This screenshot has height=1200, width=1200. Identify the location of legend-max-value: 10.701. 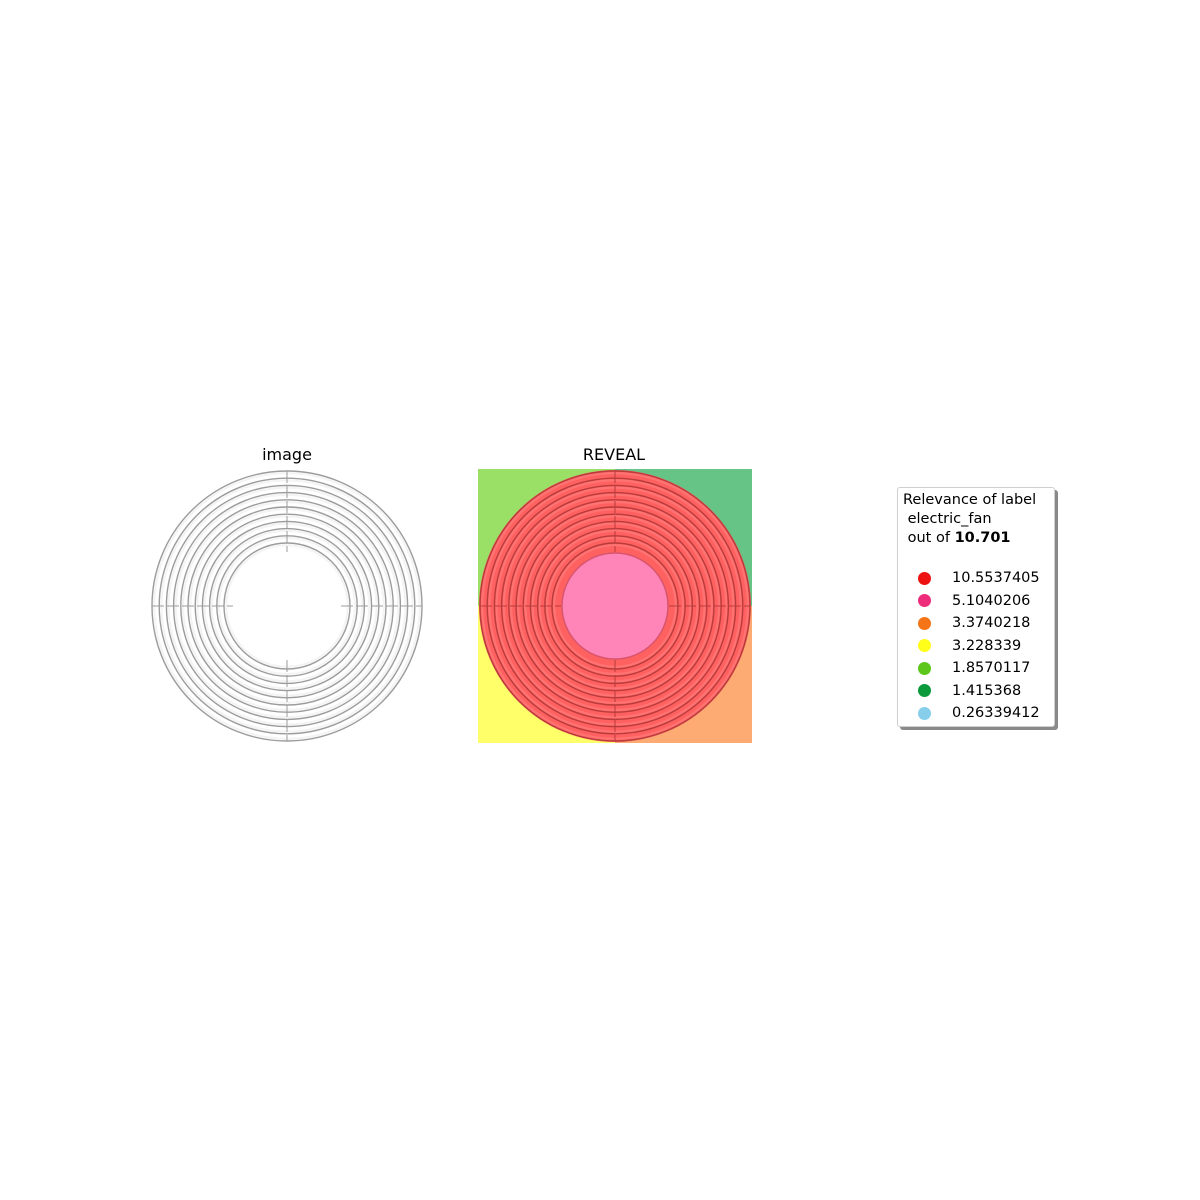
(982, 538).